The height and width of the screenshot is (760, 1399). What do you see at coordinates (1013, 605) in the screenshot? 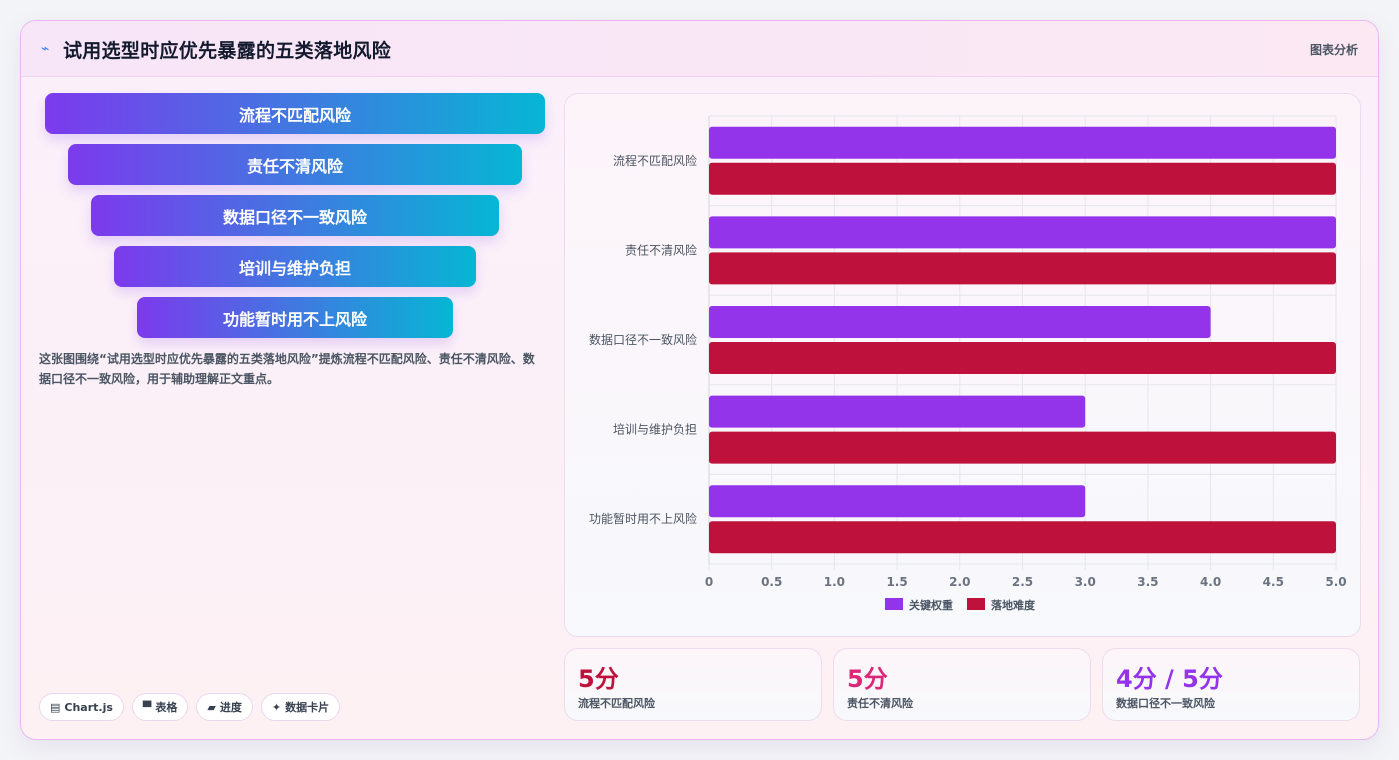
I see `legend-label: 落地难度` at bounding box center [1013, 605].